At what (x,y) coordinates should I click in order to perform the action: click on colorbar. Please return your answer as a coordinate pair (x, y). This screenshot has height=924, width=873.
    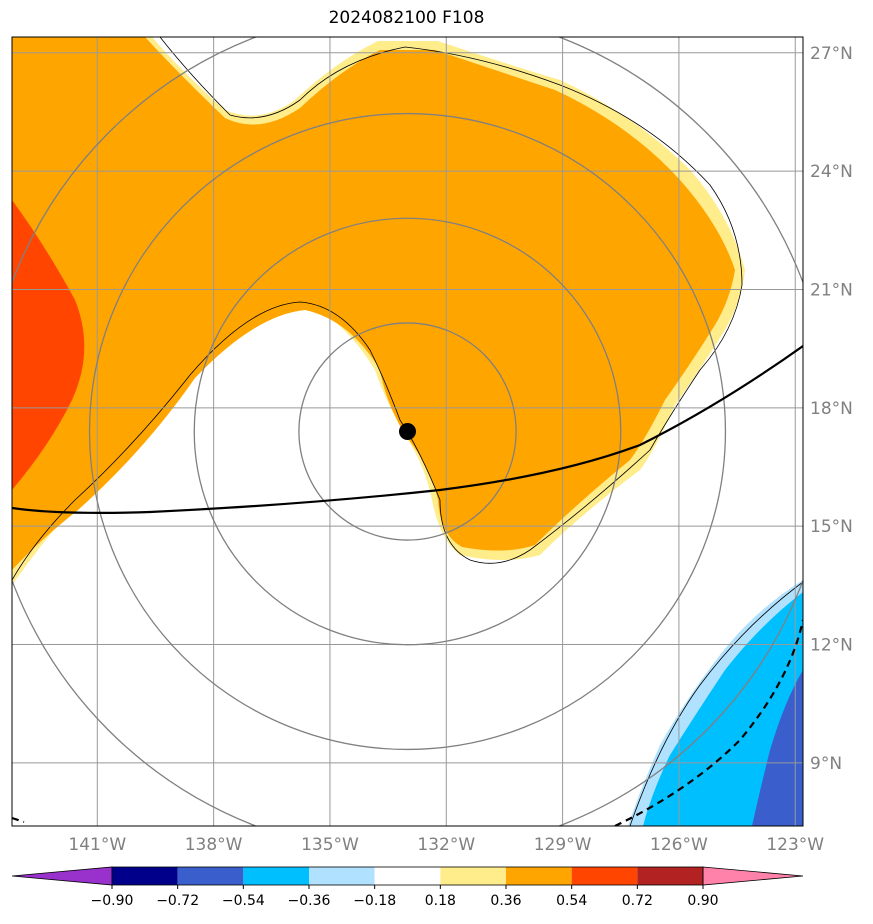
    Looking at the image, I should click on (407, 877).